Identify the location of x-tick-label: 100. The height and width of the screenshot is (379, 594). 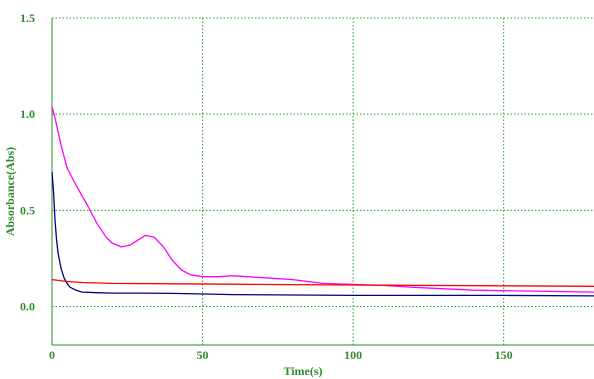
(353, 355).